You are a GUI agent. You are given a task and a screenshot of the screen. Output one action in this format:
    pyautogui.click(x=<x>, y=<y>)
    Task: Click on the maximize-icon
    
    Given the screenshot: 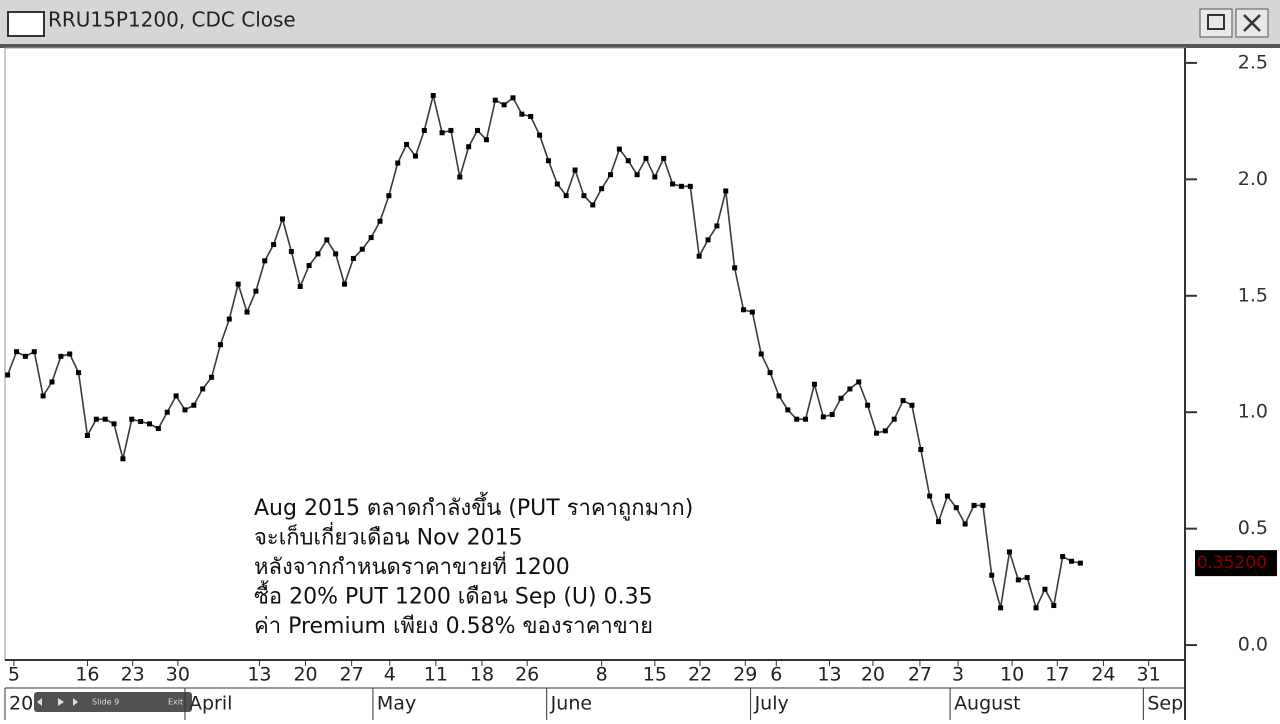 What is the action you would take?
    pyautogui.click(x=1216, y=22)
    